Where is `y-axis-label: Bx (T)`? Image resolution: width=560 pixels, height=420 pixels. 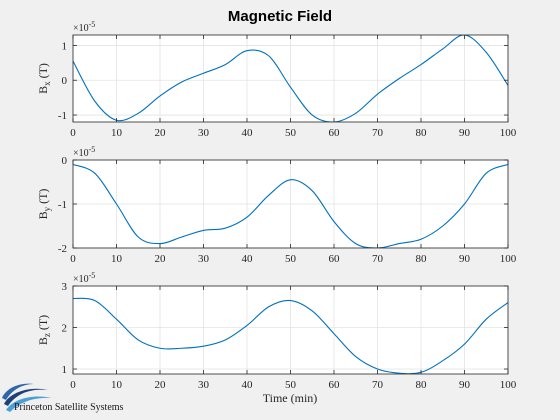 y-axis-label: Bx (T) is located at coordinates (44, 78).